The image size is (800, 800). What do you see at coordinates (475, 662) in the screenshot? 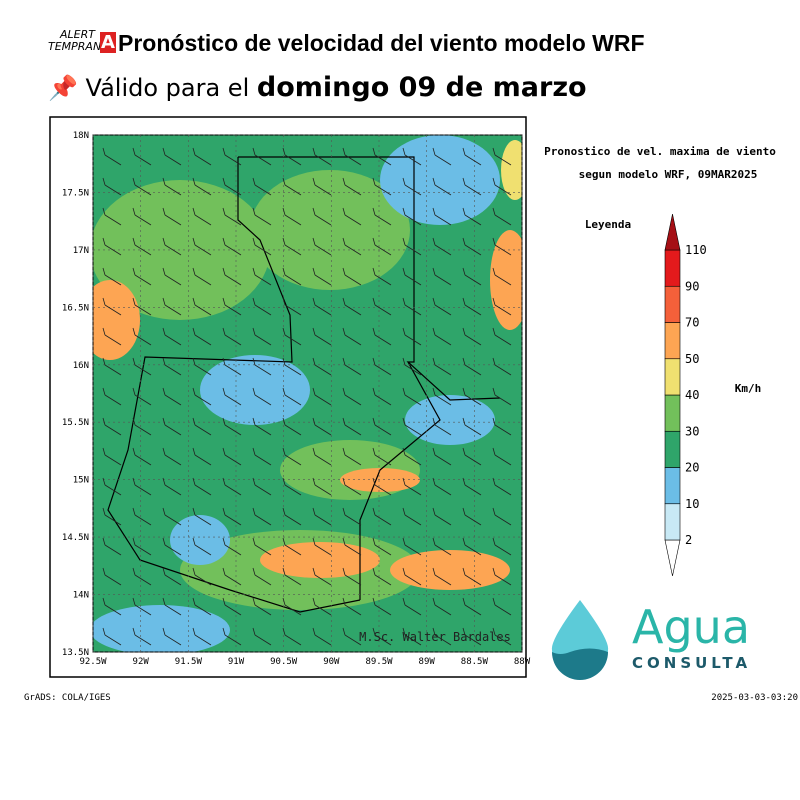
I see `lon-label: 88.5W` at bounding box center [475, 662].